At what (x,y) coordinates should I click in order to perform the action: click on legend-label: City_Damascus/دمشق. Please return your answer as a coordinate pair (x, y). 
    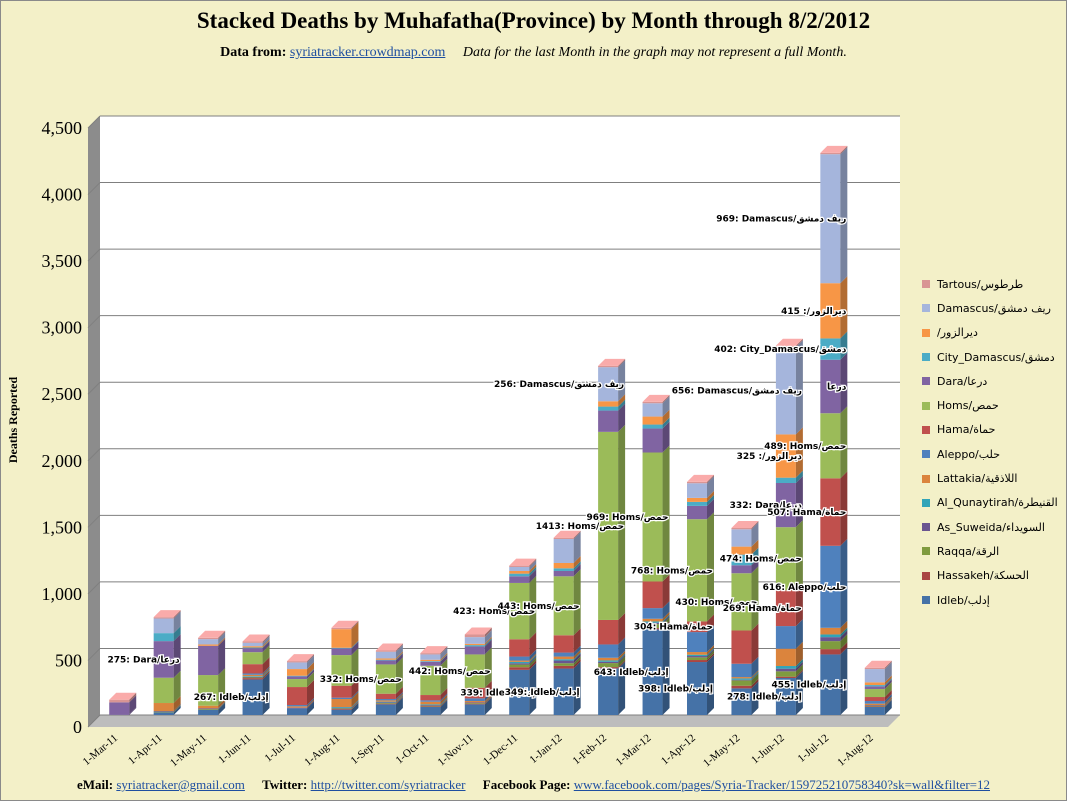
    Looking at the image, I should click on (996, 357).